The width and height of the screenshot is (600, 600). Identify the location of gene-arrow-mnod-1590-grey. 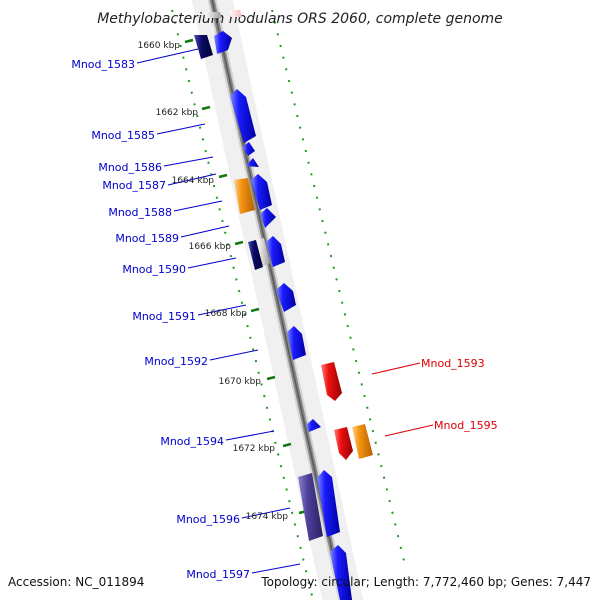
(263, 252).